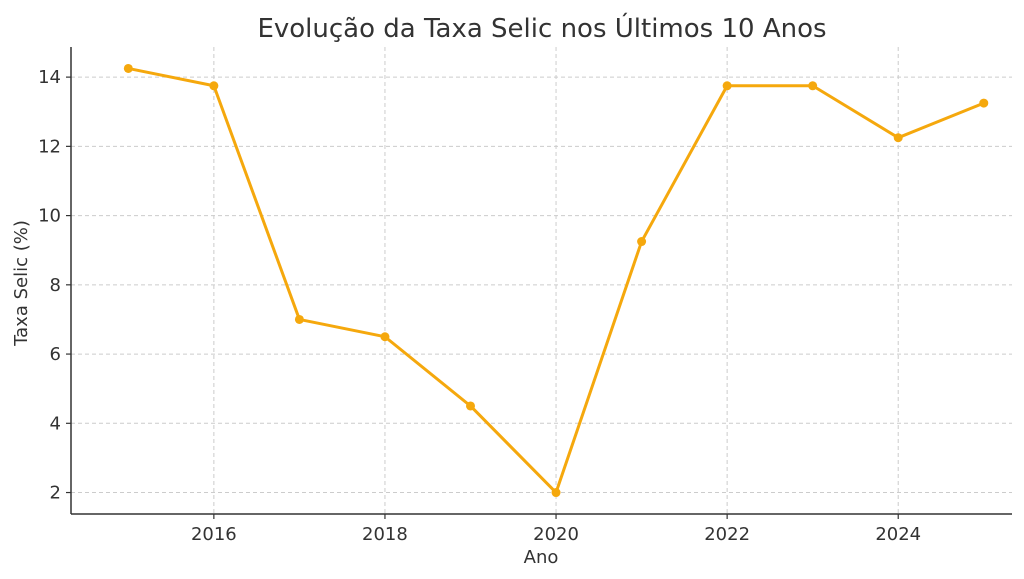 This screenshot has width=1024, height=579. What do you see at coordinates (55, 423) in the screenshot?
I see `y-tick-label: 4` at bounding box center [55, 423].